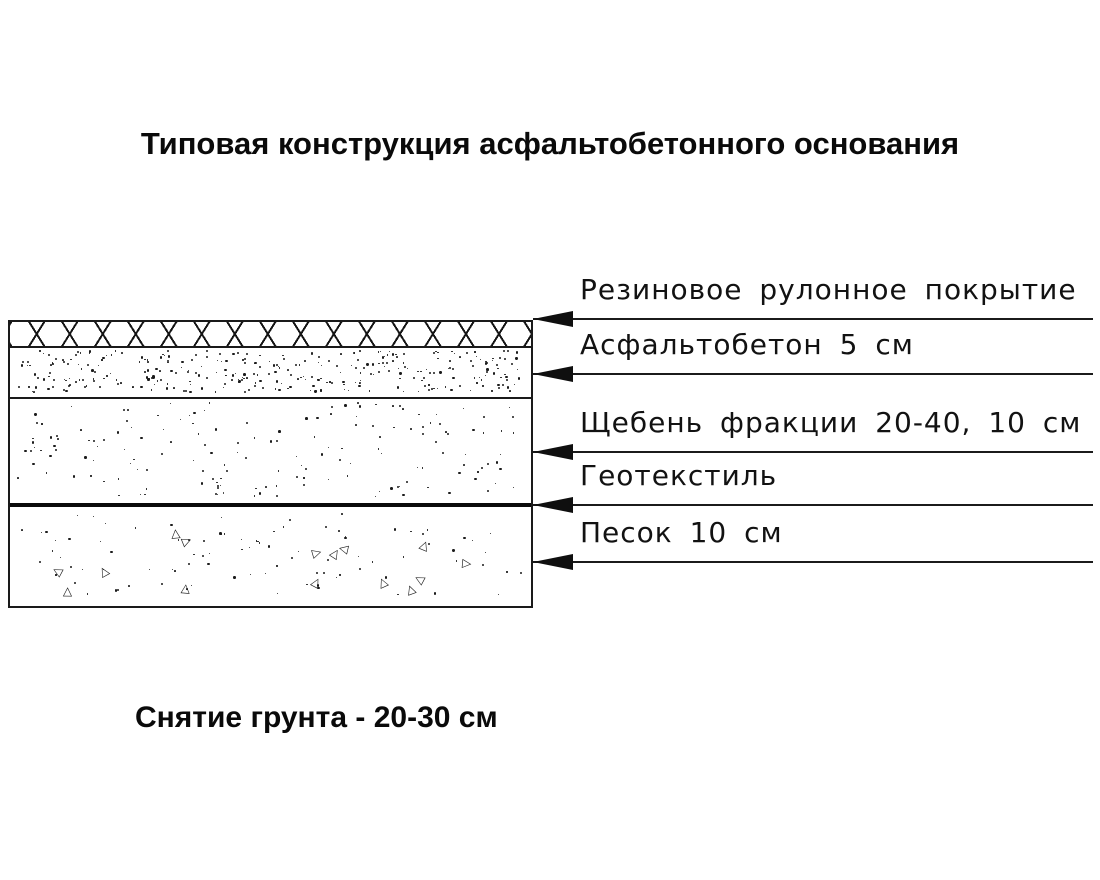 Image resolution: width=1100 pixels, height=880 pixels. I want to click on callout-label-rubber: Резиновое рулонное покрытие, so click(828, 289).